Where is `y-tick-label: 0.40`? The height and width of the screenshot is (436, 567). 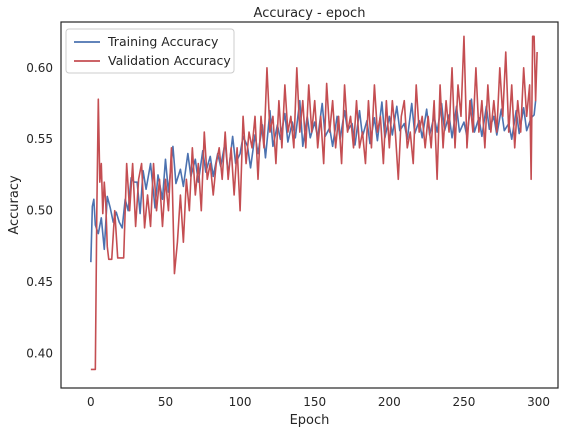 y-tick-label: 0.40 is located at coordinates (39, 354).